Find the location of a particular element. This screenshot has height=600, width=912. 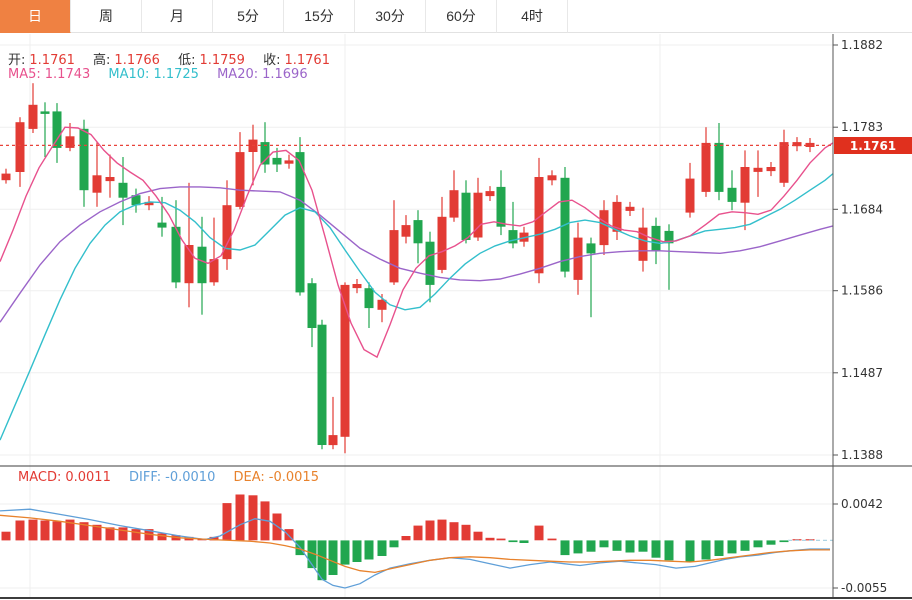

close-value: 1.1761 is located at coordinates (307, 60).